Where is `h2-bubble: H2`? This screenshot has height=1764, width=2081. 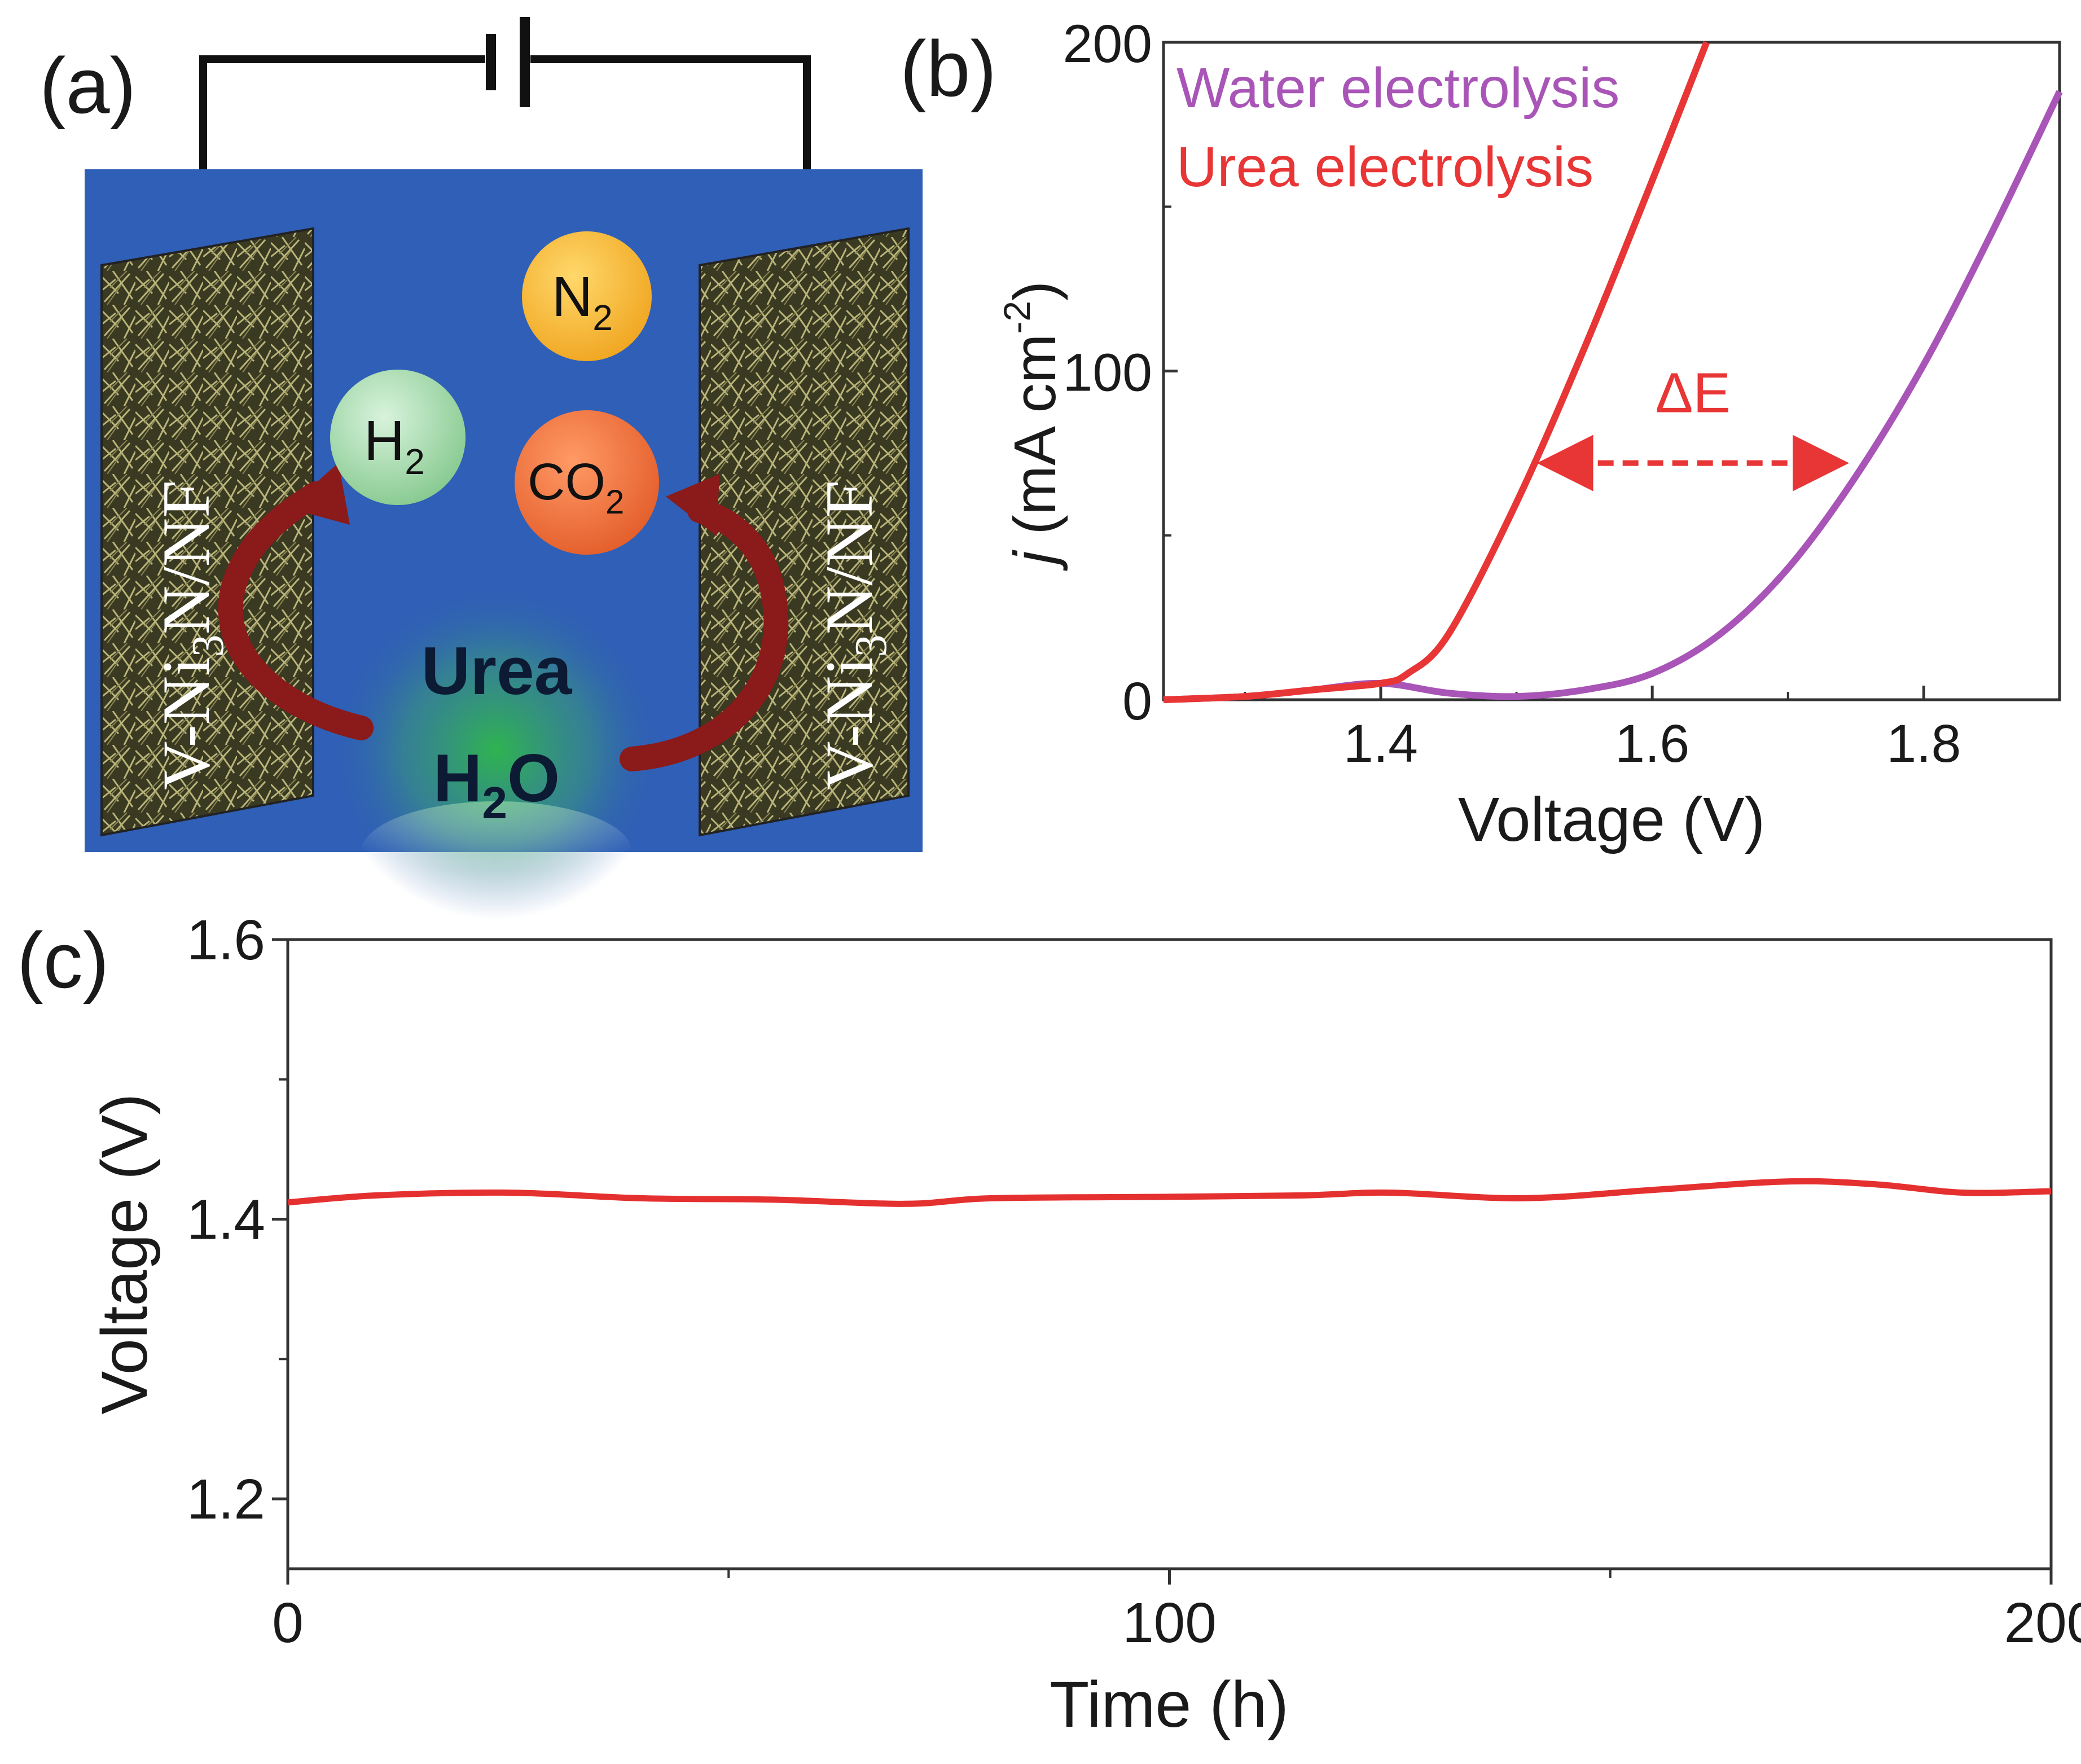
h2-bubble: H2 is located at coordinates (398, 437).